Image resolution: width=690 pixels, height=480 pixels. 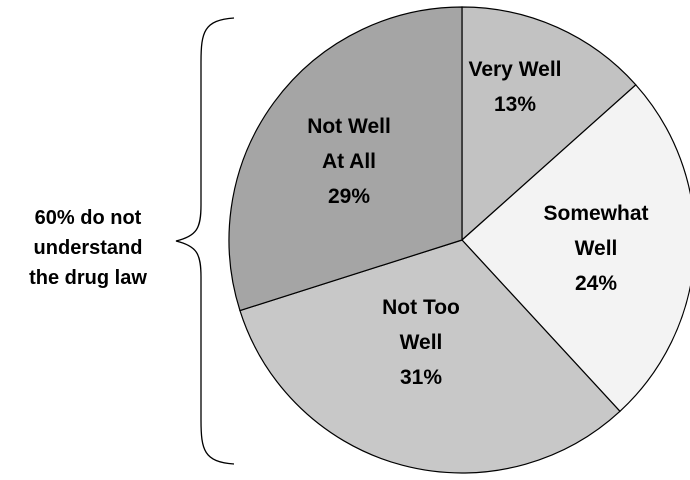 What do you see at coordinates (549, 124) in the screenshot?
I see `pie-slice` at bounding box center [549, 124].